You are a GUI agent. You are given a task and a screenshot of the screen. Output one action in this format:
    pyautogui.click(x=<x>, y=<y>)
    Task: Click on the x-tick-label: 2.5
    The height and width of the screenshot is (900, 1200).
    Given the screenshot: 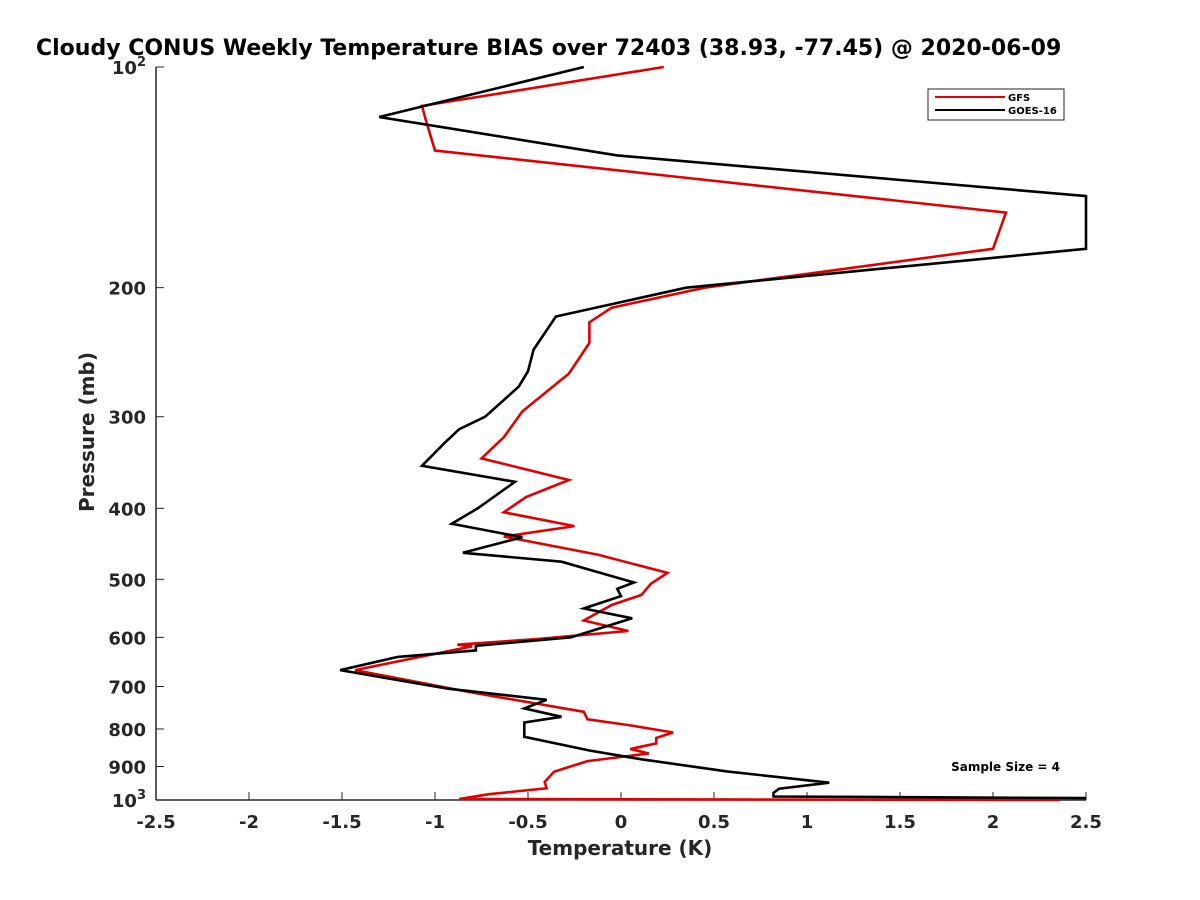 What is the action you would take?
    pyautogui.click(x=1086, y=822)
    